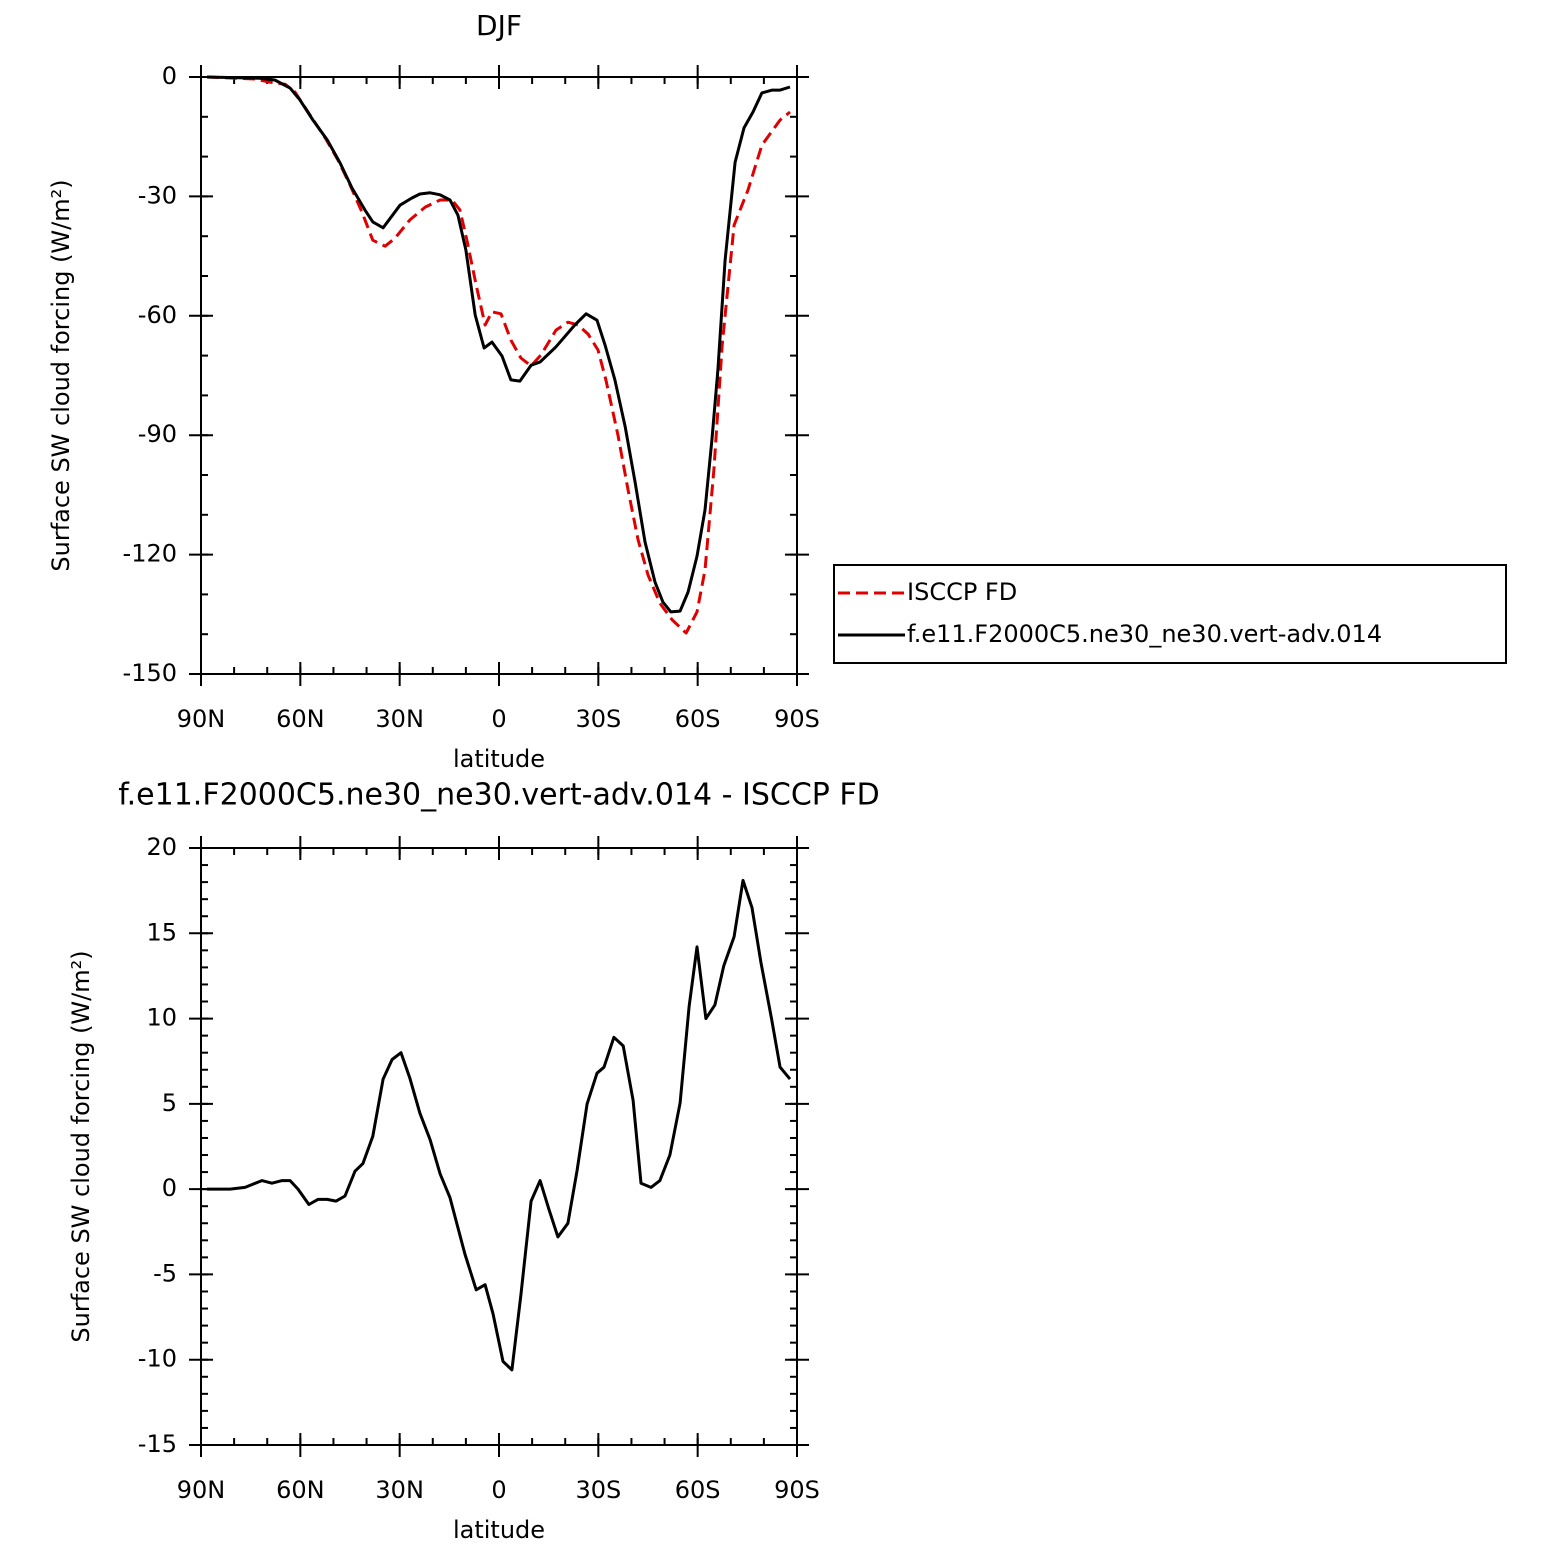  Describe the element at coordinates (962, 592) in the screenshot. I see `legend-label: ISCCP FD` at that location.